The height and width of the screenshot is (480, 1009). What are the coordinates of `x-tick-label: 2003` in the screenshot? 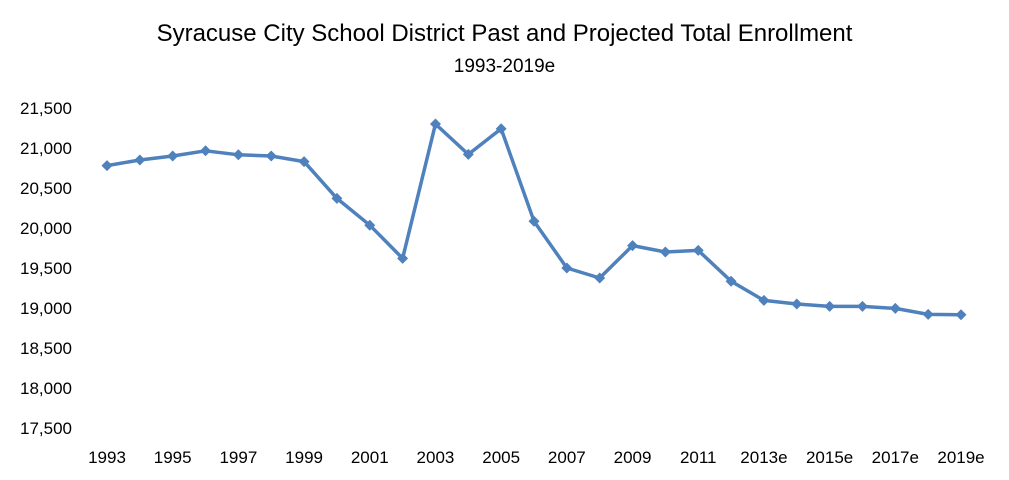 It's located at (436, 457).